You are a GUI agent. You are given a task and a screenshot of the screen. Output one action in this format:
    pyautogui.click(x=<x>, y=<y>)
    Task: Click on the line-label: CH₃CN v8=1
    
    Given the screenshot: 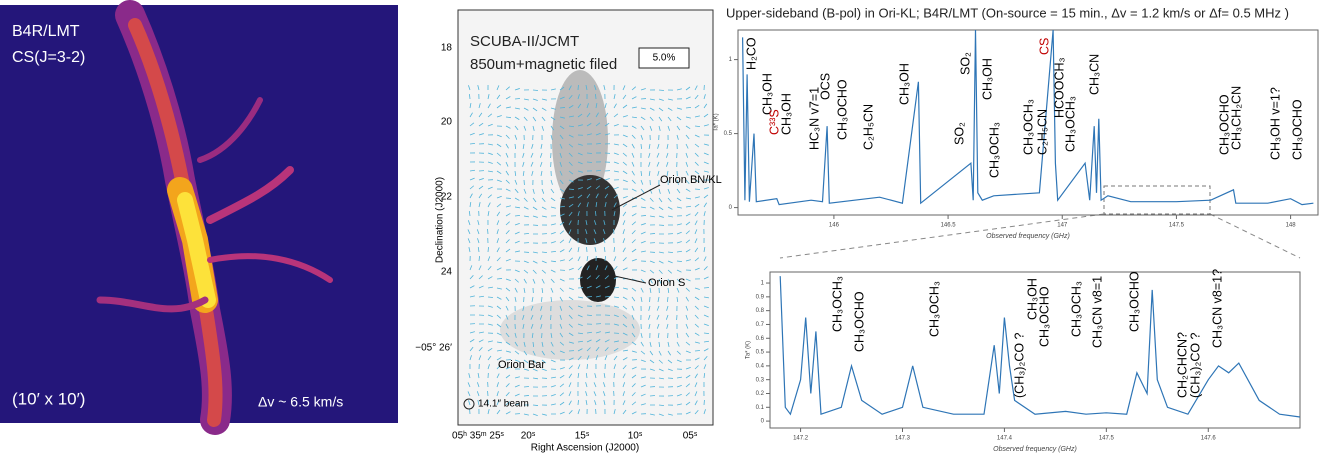 What is the action you would take?
    pyautogui.click(x=1097, y=312)
    